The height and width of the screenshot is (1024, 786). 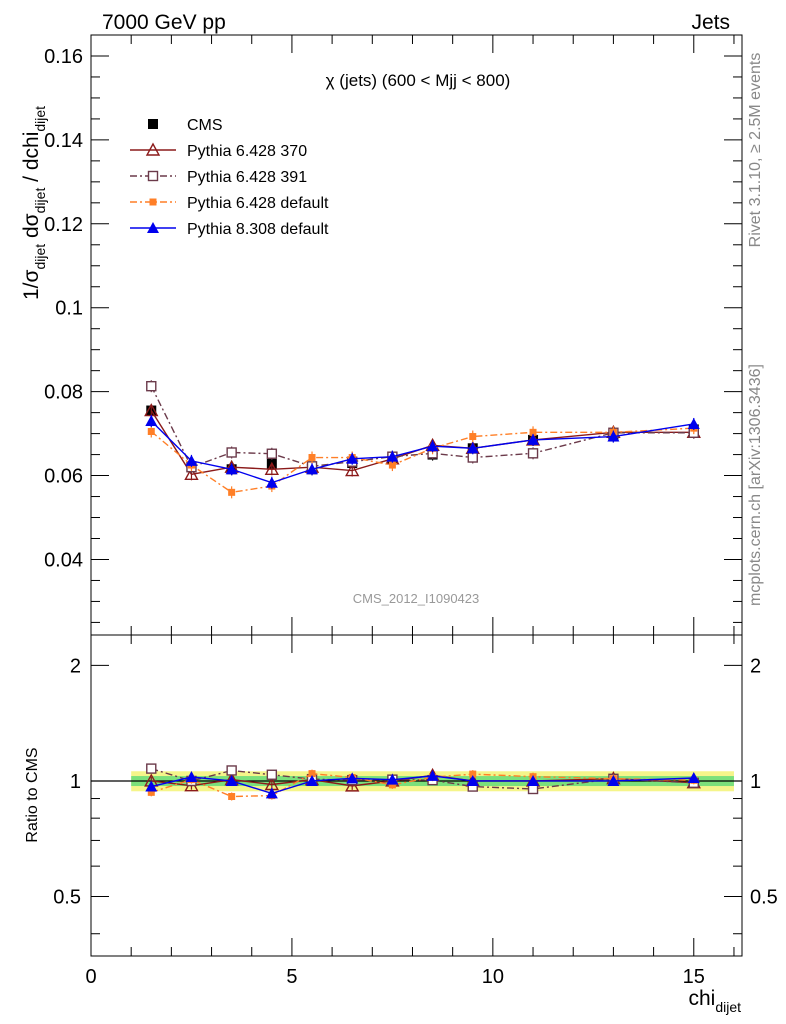 What do you see at coordinates (63, 393) in the screenshot?
I see `y-tick-label: 0.08` at bounding box center [63, 393].